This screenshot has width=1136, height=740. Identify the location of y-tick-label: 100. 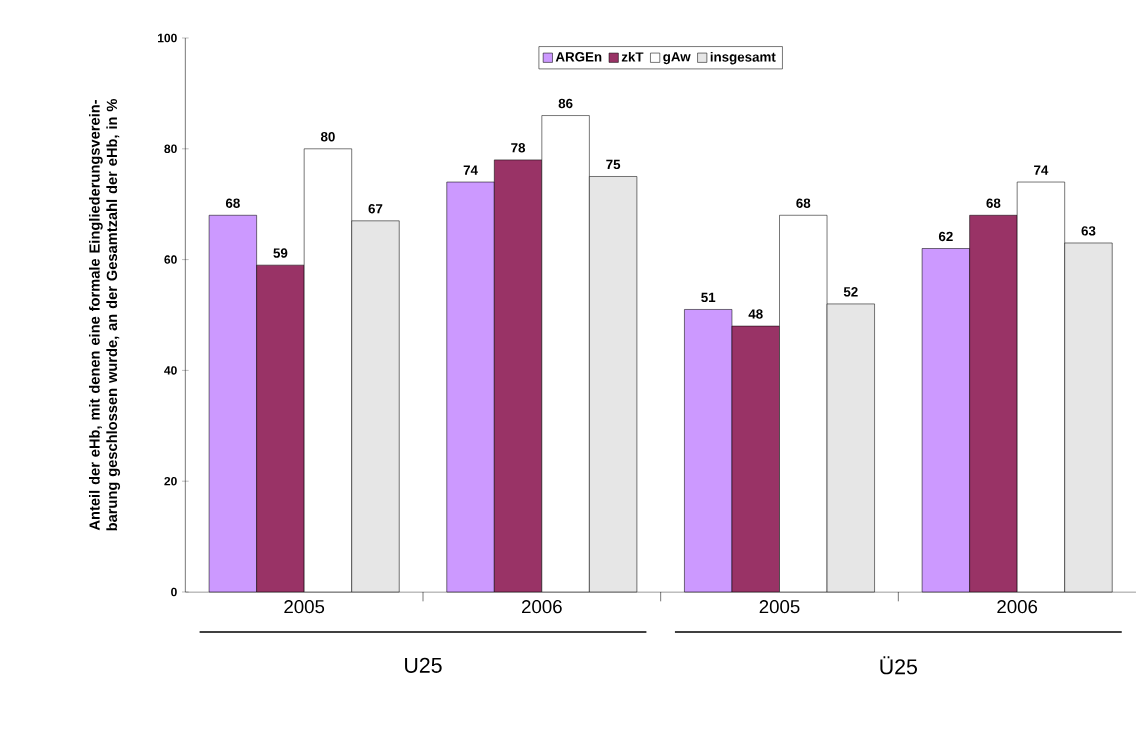
(167, 38).